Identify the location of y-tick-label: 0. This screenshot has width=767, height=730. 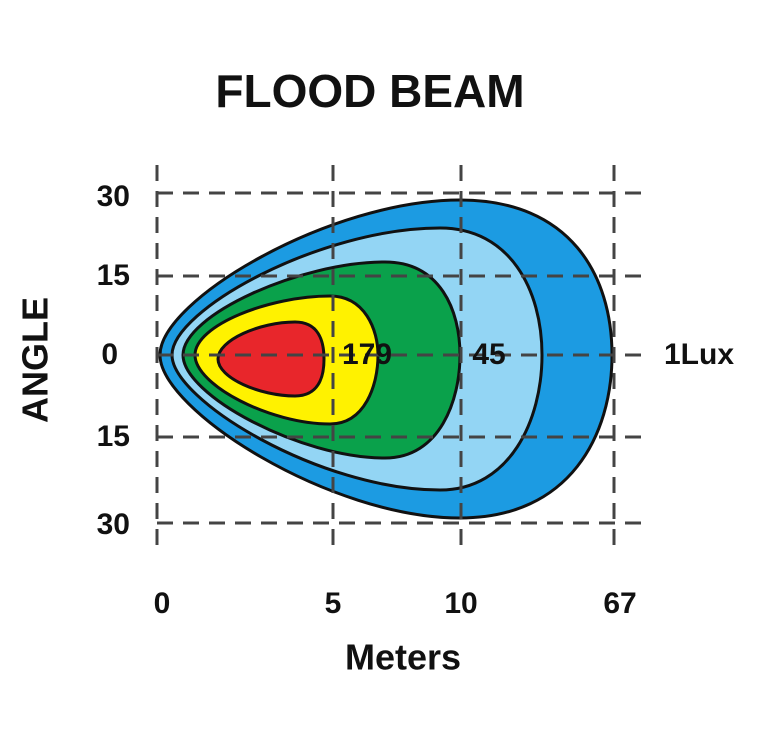
(109, 354).